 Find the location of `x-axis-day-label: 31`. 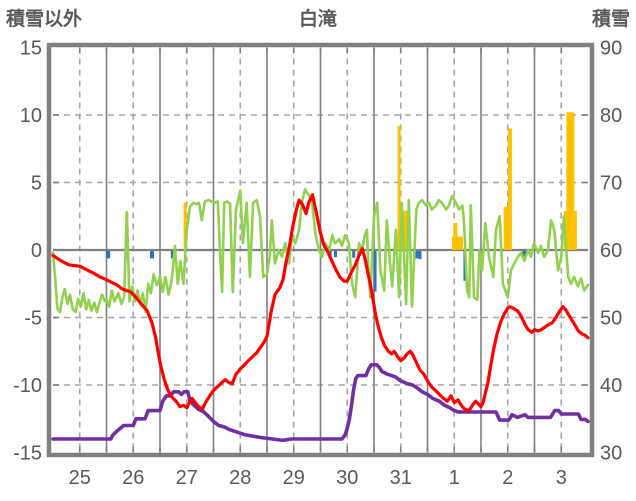

x-axis-day-label: 31 is located at coordinates (401, 478).